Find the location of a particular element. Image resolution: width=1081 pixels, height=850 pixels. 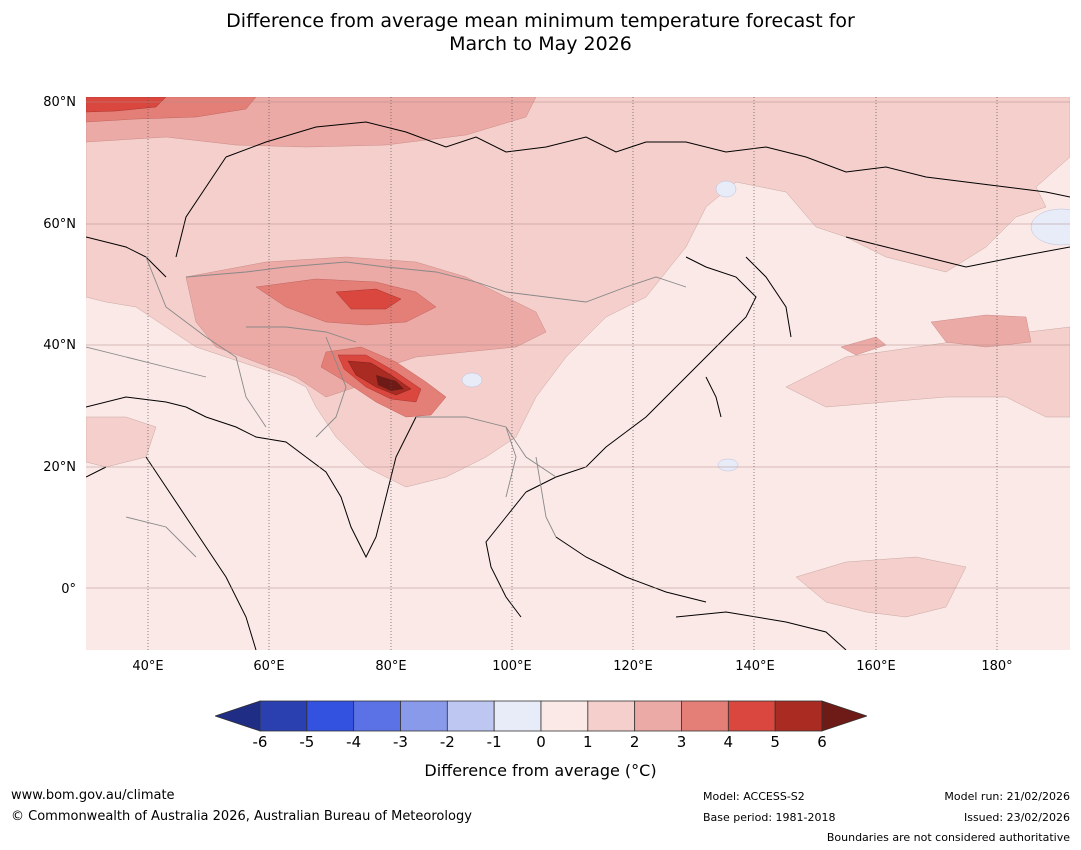

model-run-date: Model run: 21/02/2026 is located at coordinates (1007, 796).